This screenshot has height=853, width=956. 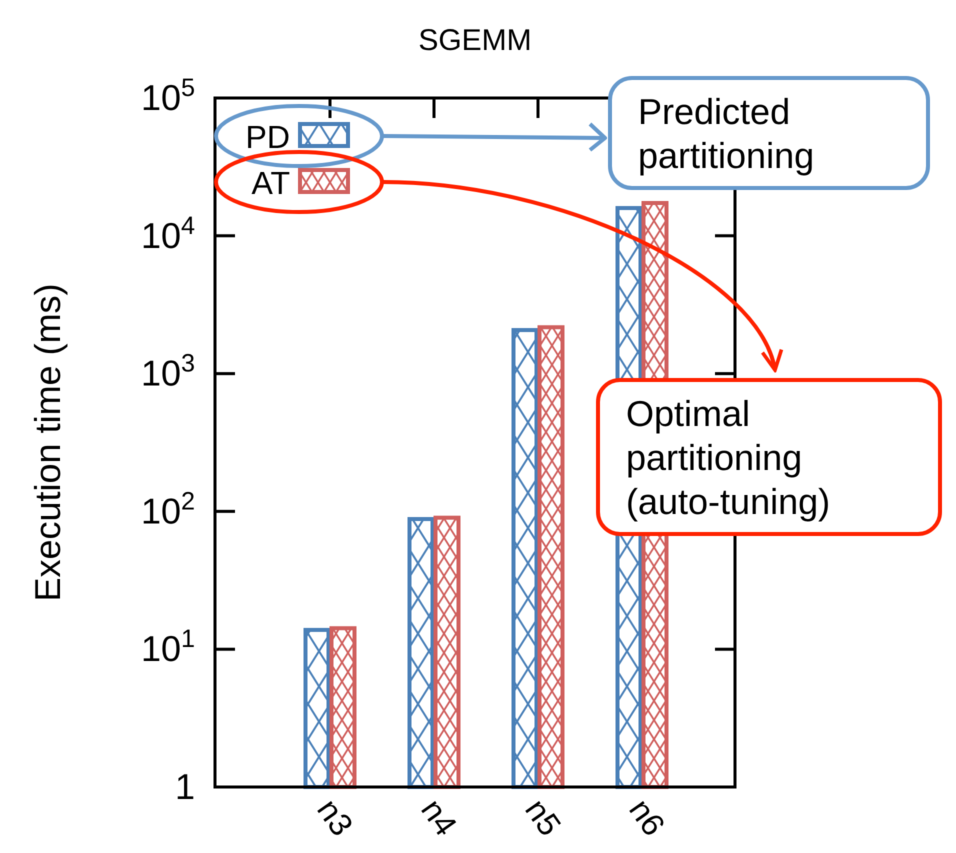 I want to click on legend-label: PD, so click(x=268, y=137).